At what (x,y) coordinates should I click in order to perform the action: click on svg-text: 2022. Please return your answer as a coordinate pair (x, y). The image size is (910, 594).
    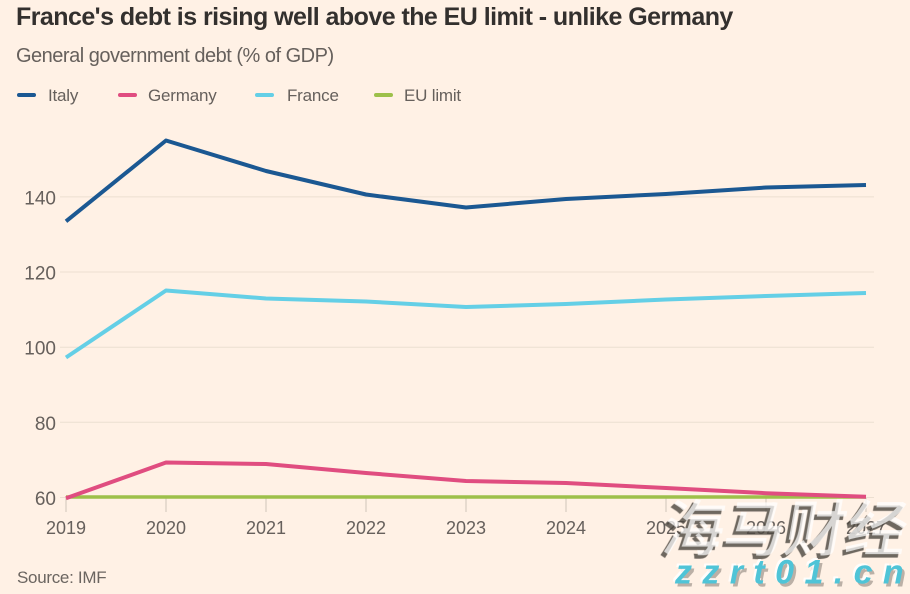
    Looking at the image, I should click on (366, 528).